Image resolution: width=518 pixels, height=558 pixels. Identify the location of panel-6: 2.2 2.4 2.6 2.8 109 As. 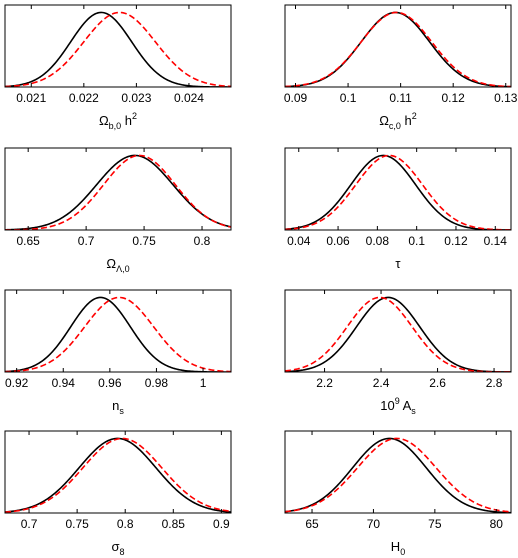
(398, 352).